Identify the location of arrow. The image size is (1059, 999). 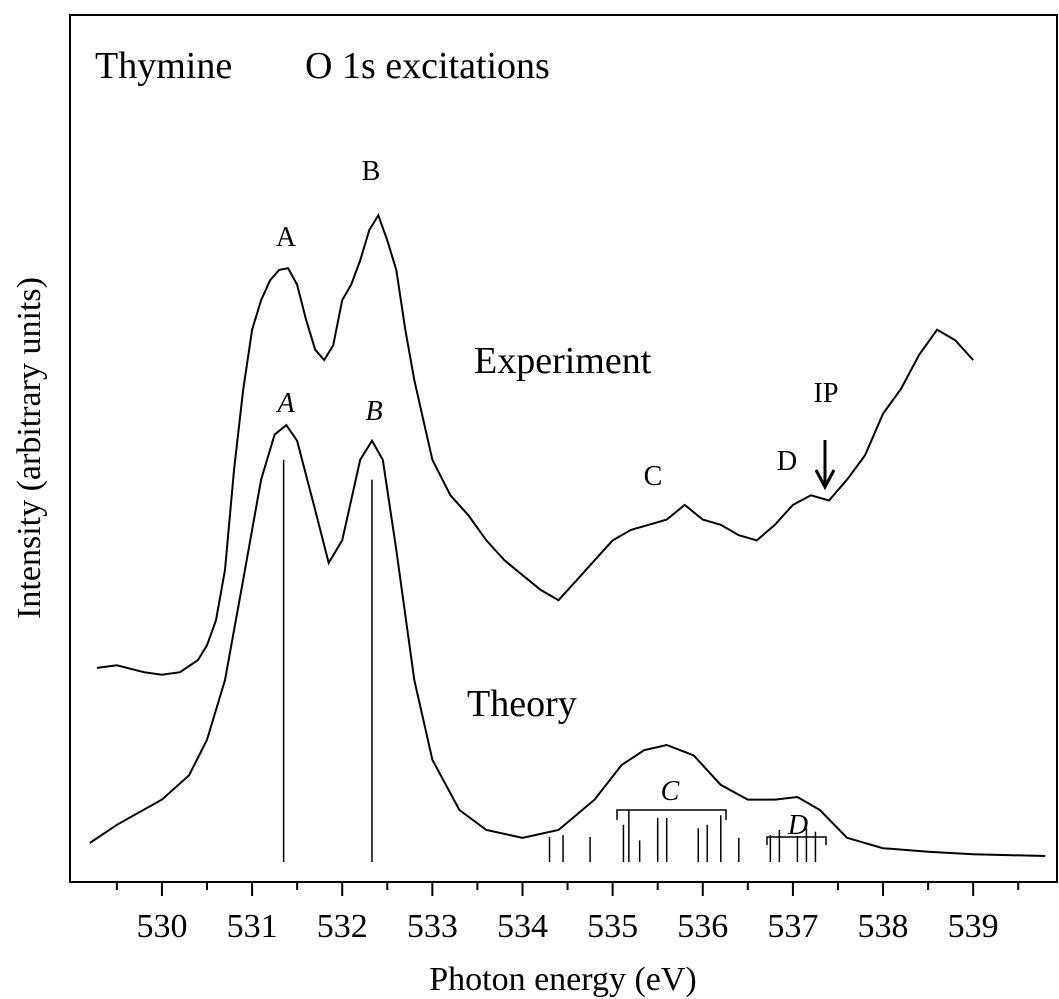
(825, 465).